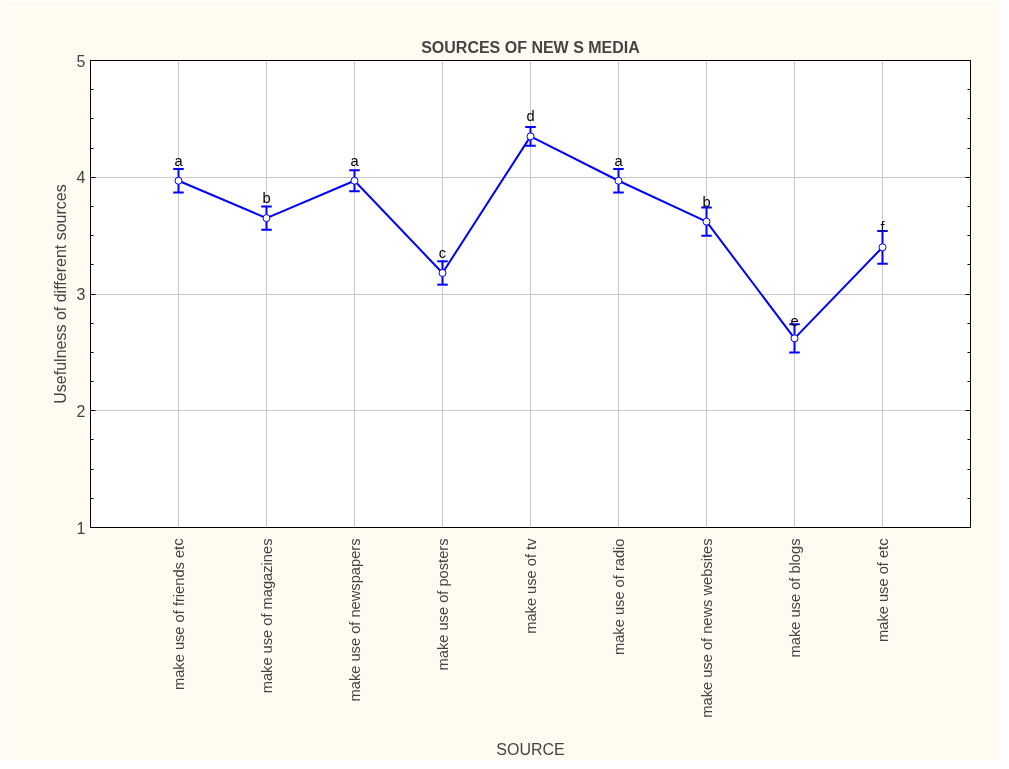  Describe the element at coordinates (354, 620) in the screenshot. I see `x-tick-label: make use of newspapers` at that location.